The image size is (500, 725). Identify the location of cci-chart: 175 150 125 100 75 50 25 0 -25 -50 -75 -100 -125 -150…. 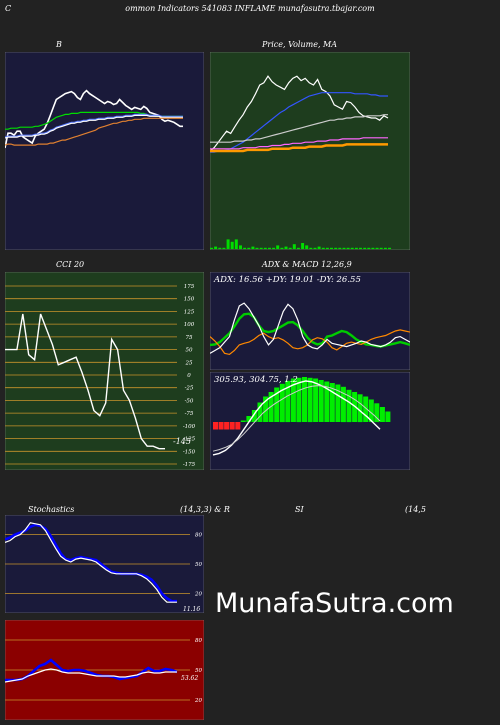
(104, 371).